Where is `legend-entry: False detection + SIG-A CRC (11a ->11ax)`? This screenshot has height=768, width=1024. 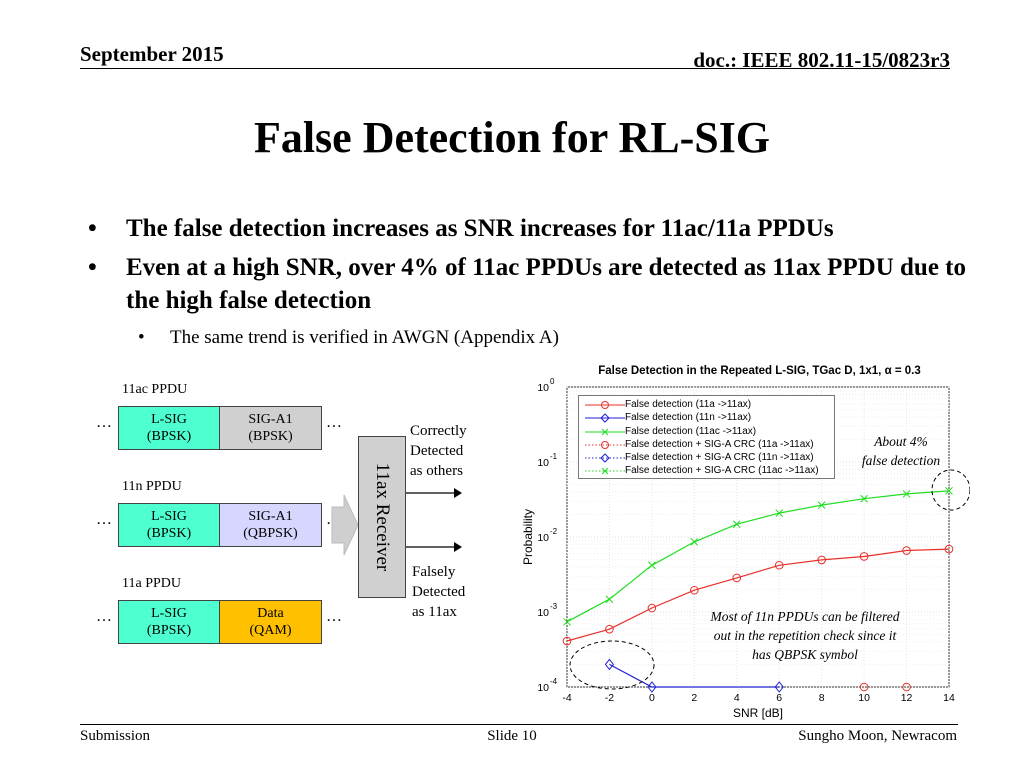
legend-entry: False detection + SIG-A CRC (11a ->11ax) is located at coordinates (706, 444).